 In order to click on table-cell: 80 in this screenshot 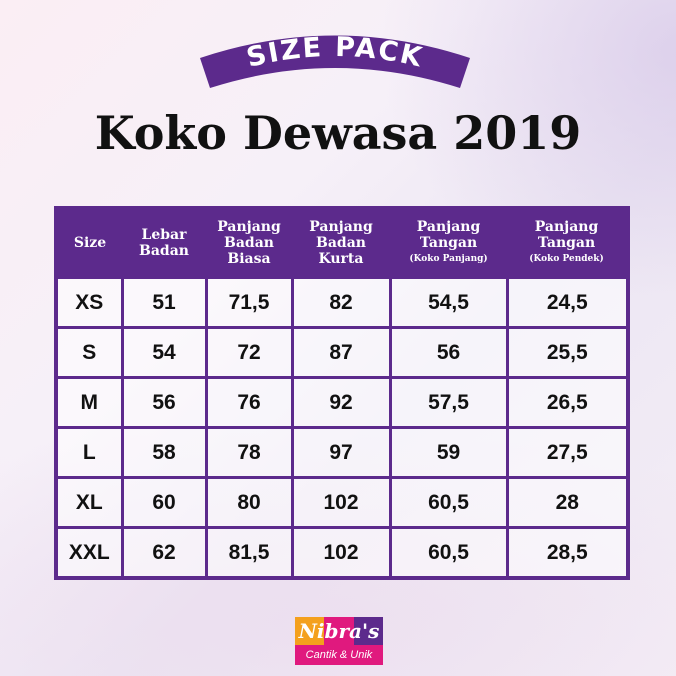, I will do `click(249, 502)`.